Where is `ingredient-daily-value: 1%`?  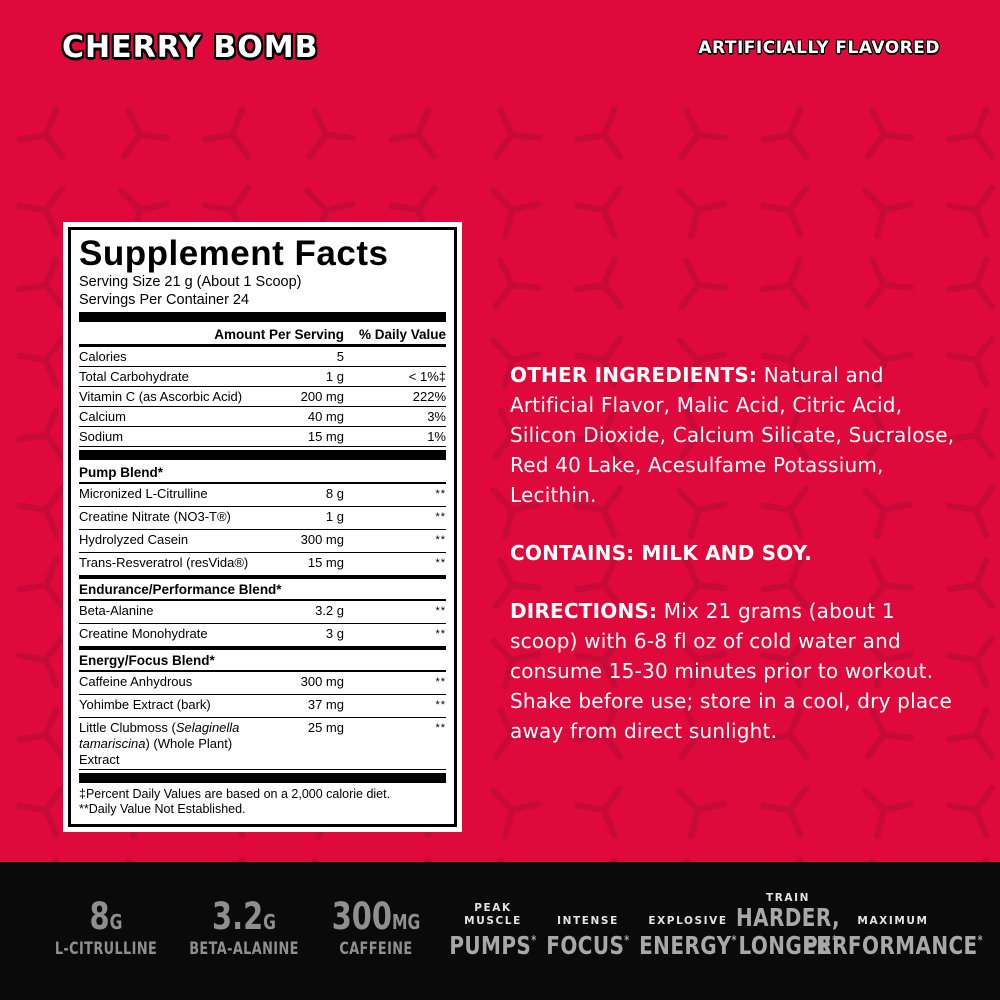
ingredient-daily-value: 1% is located at coordinates (436, 436).